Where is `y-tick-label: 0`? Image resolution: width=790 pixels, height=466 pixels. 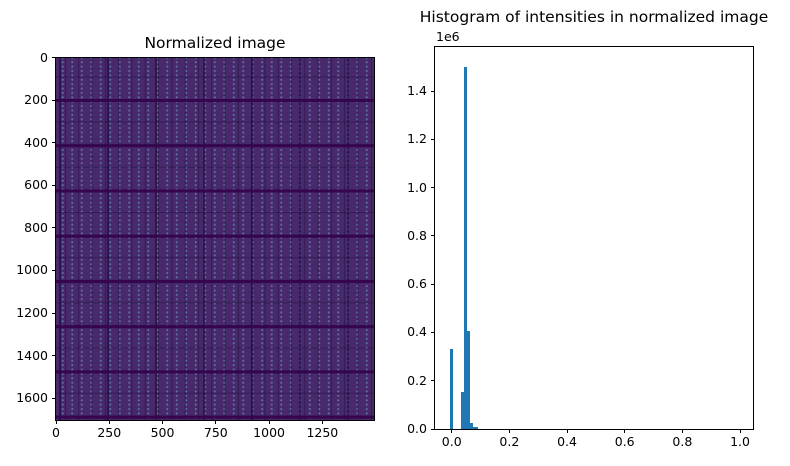
y-tick-label: 0 is located at coordinates (44, 57).